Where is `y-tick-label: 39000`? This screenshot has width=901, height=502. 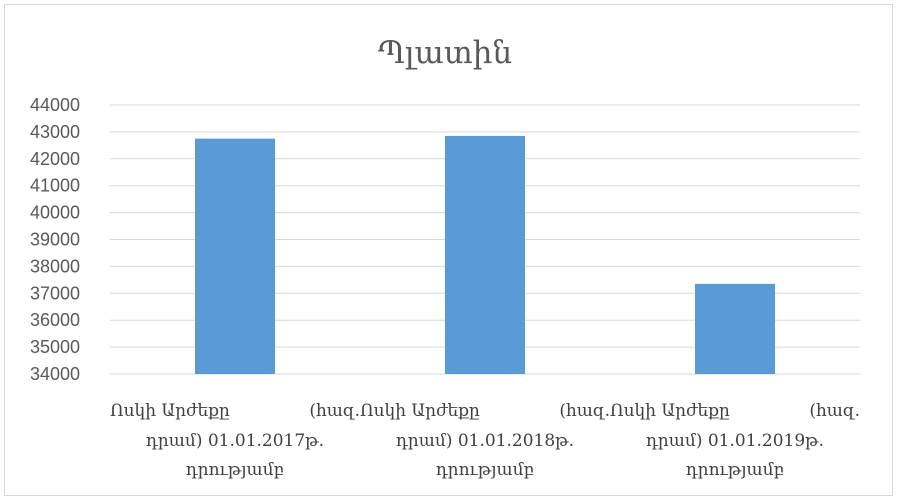
y-tick-label: 39000 is located at coordinates (55, 240).